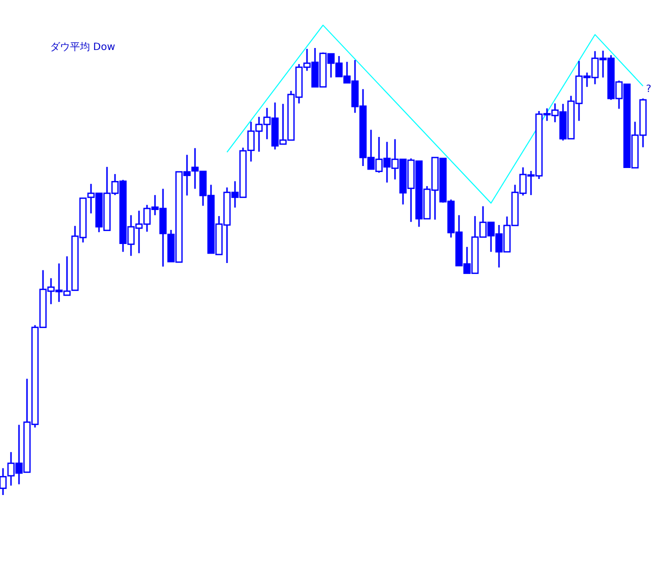  I want to click on chart-title: ダウ平均 Dow, so click(83, 47).